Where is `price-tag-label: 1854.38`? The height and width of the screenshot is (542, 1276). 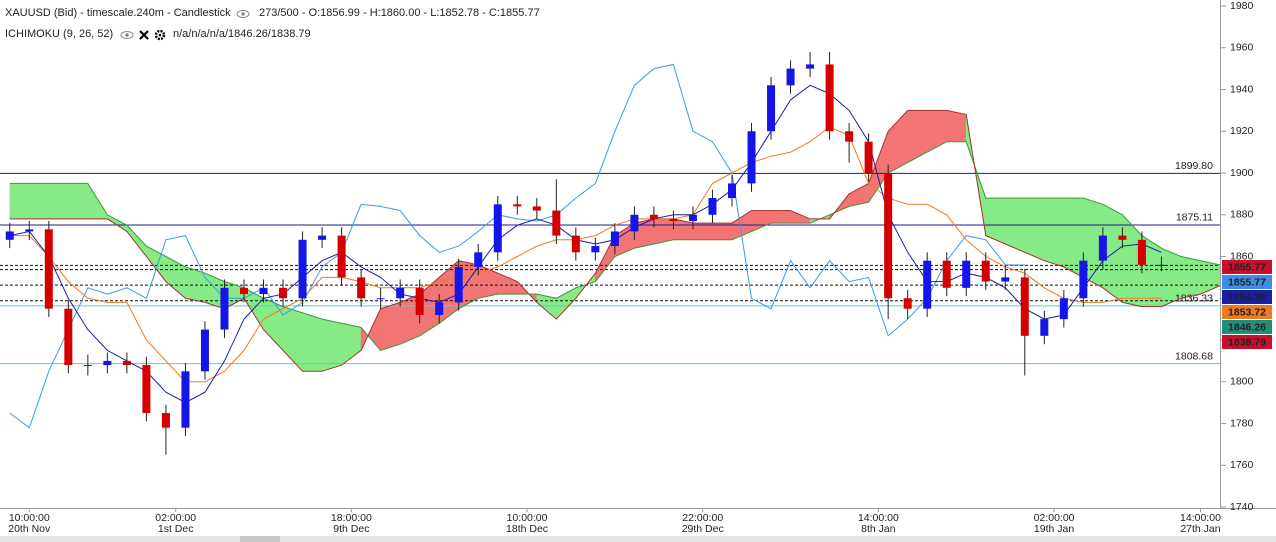
price-tag-label: 1854.38 is located at coordinates (1247, 297).